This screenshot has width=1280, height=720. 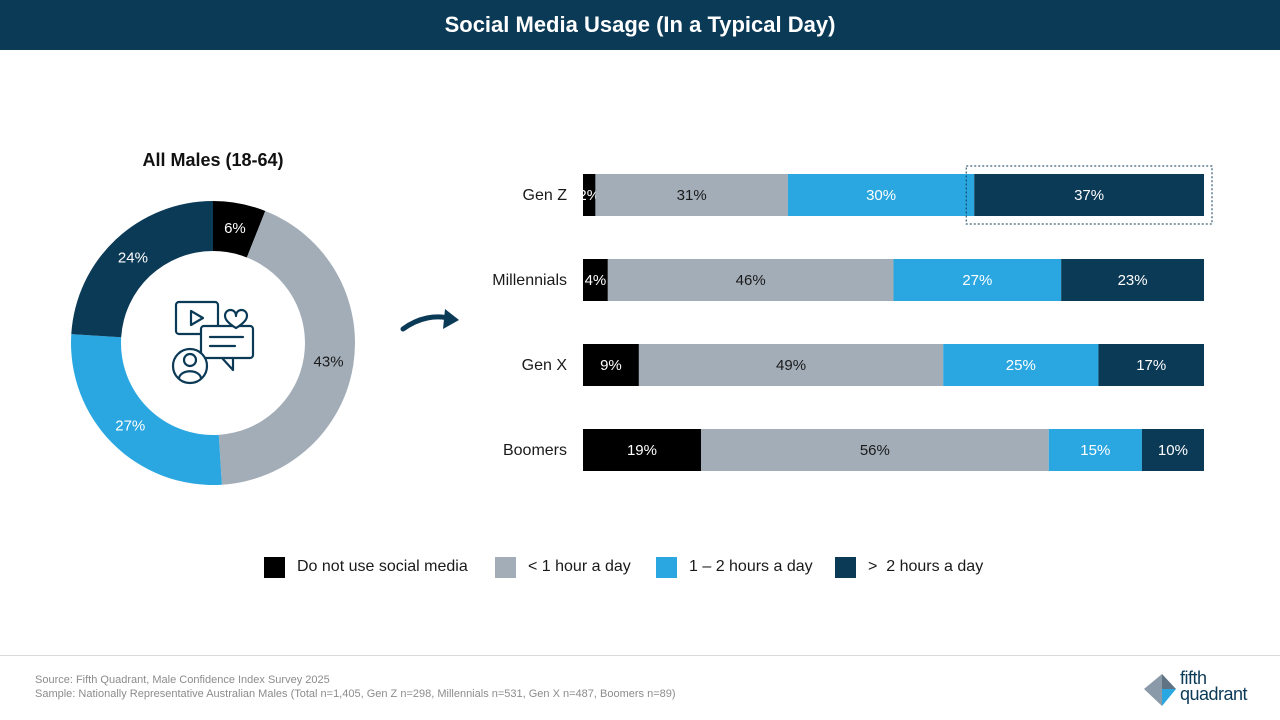 What do you see at coordinates (274, 567) in the screenshot?
I see `legend-swatch-none` at bounding box center [274, 567].